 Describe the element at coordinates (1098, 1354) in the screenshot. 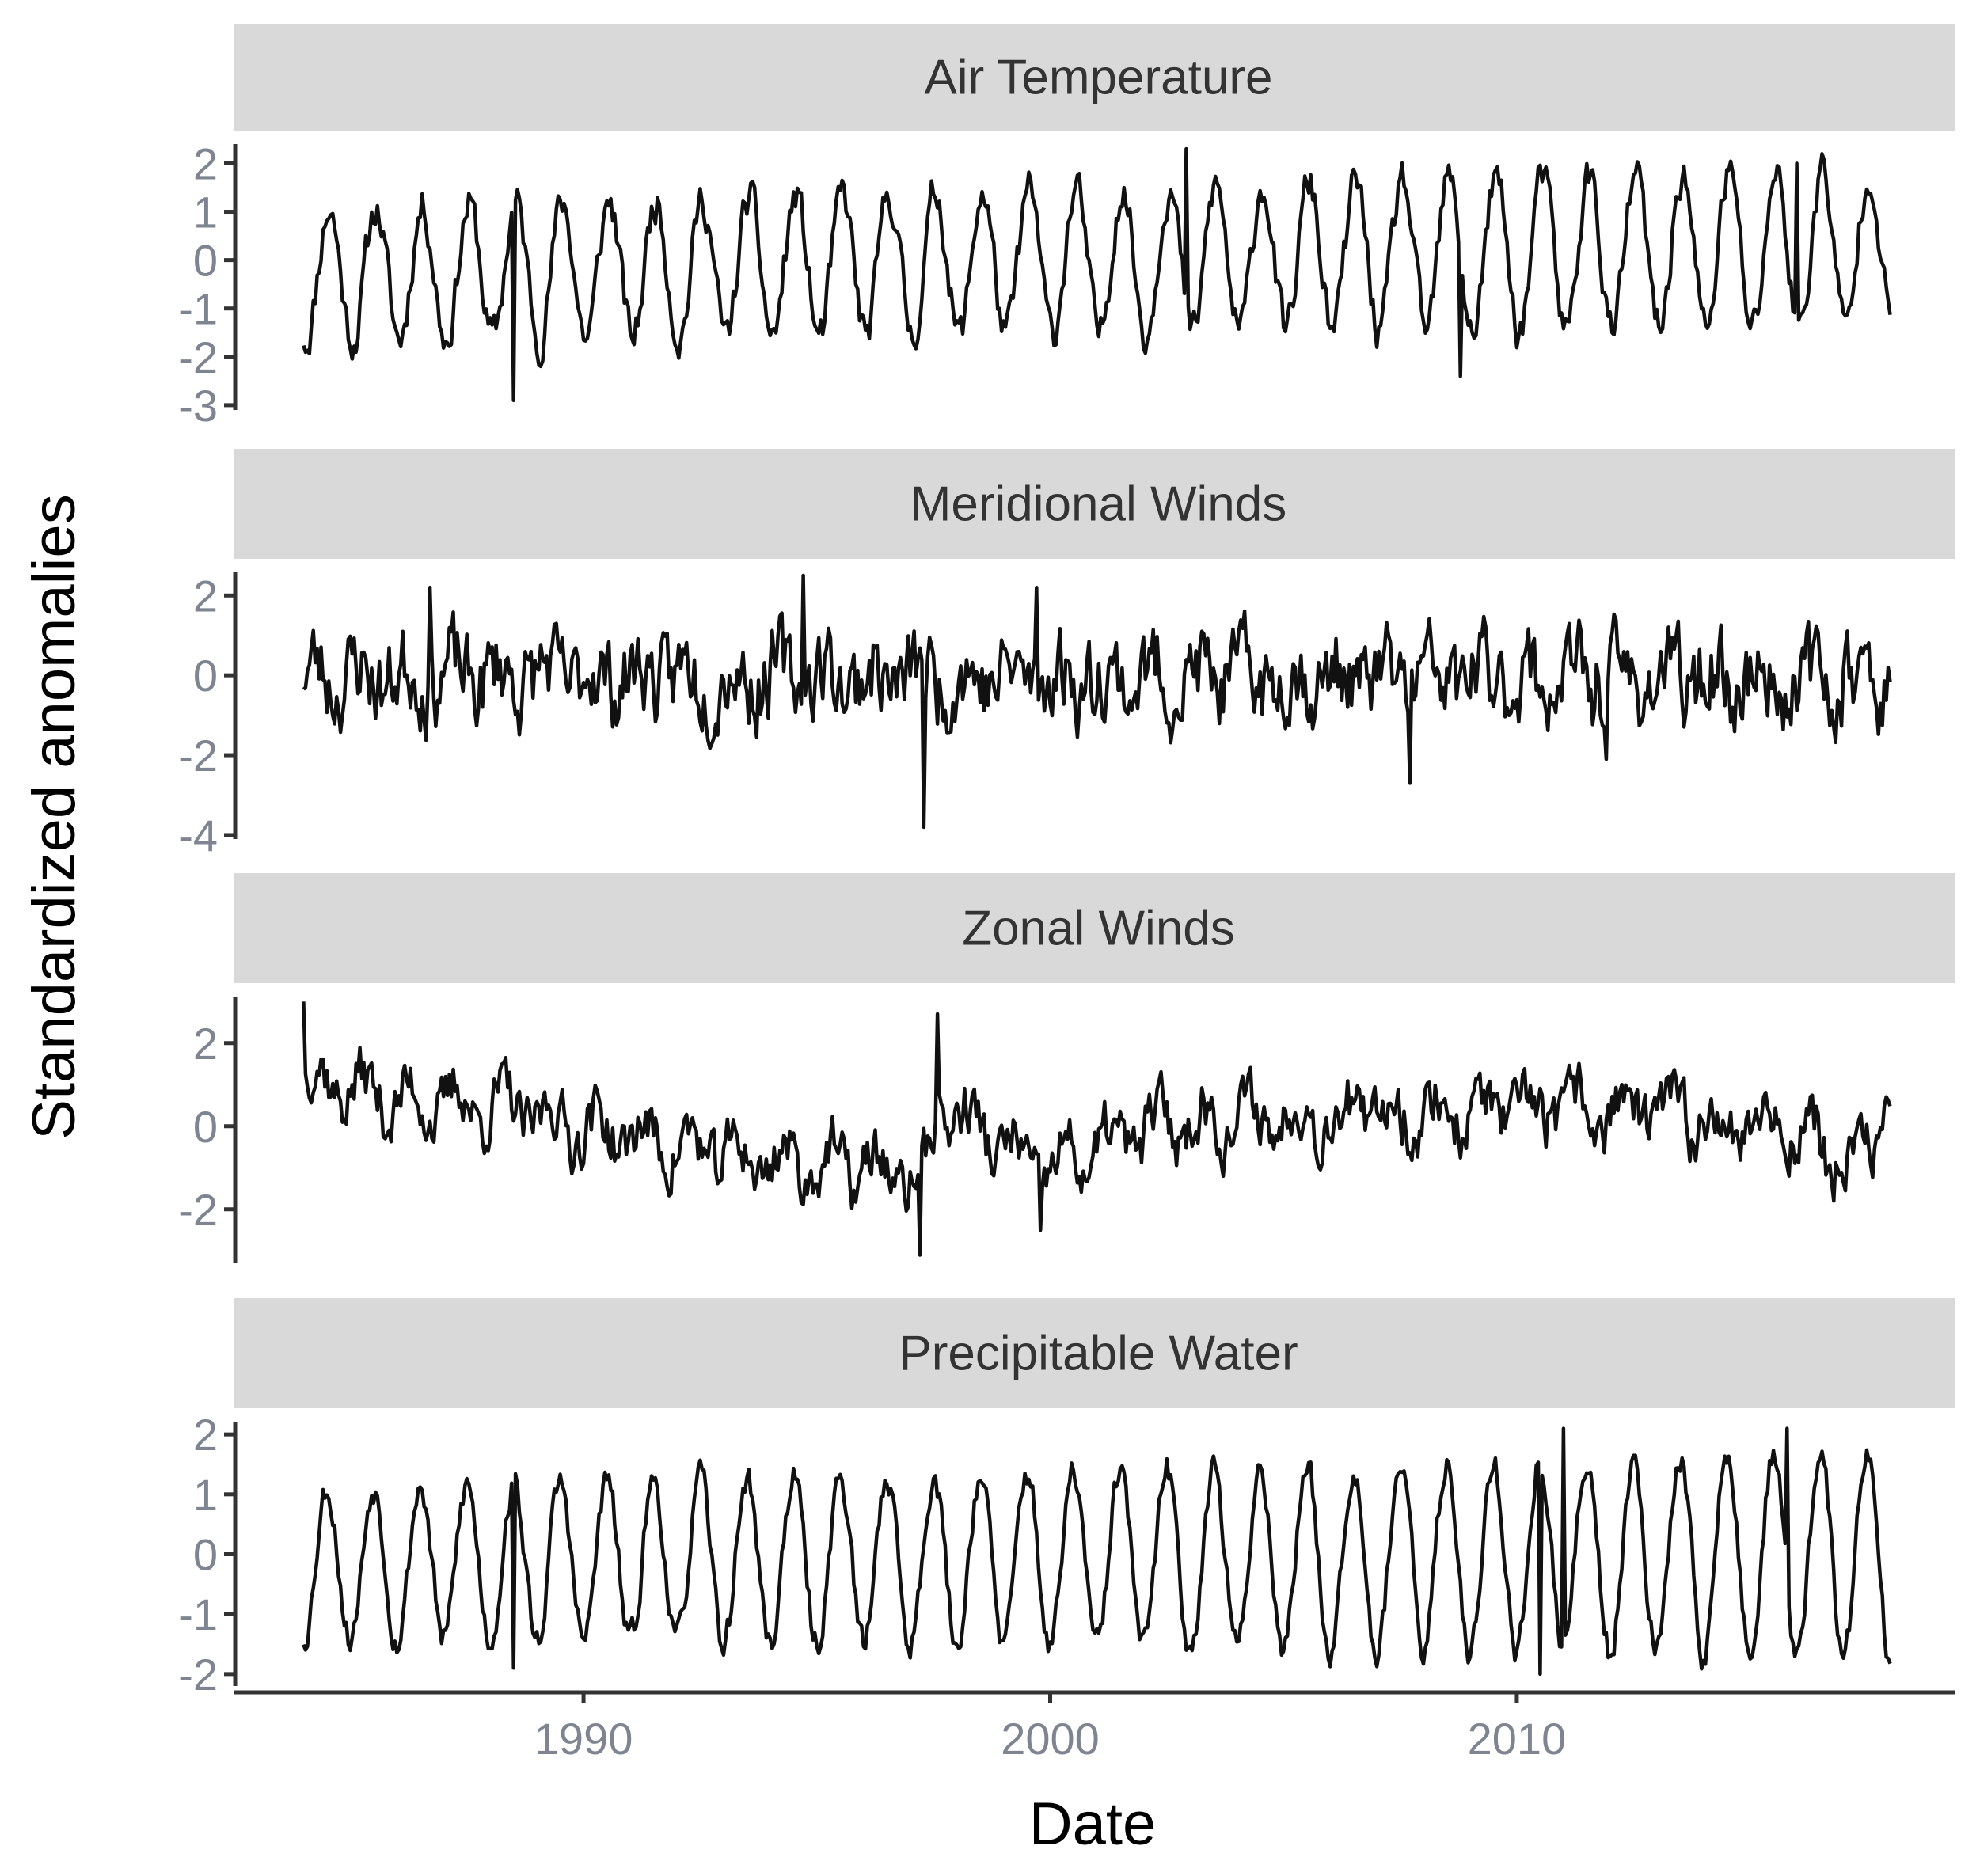

I see `facet-title: Precipitable Water` at that location.